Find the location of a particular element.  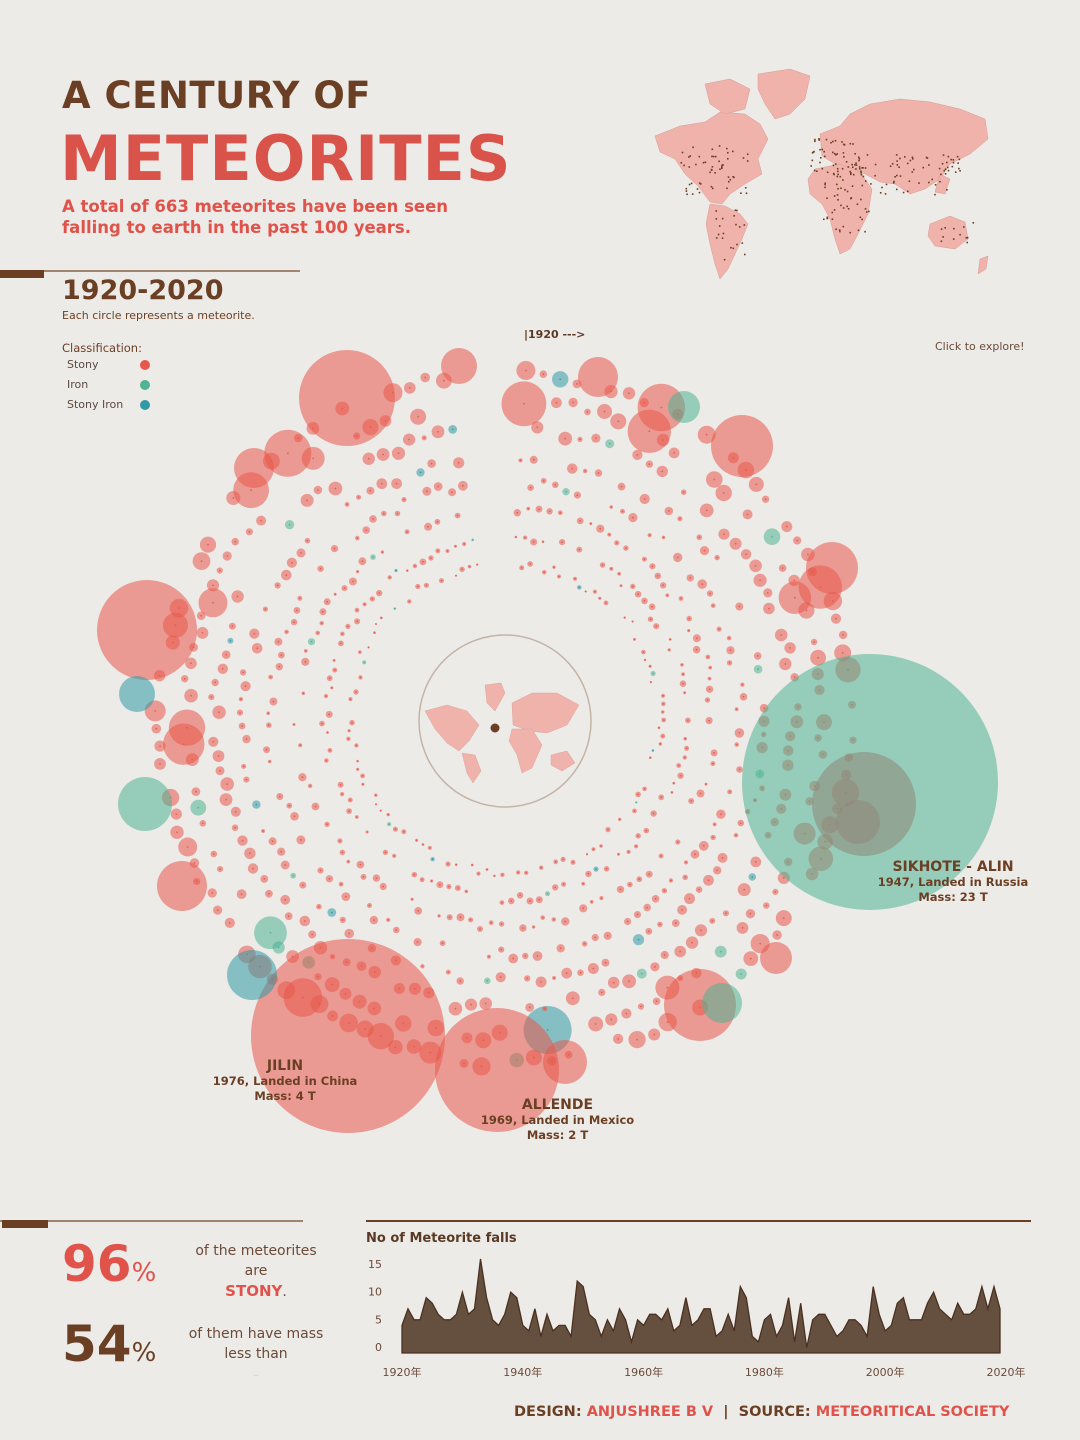

allende-circle is located at coordinates (497, 1070).